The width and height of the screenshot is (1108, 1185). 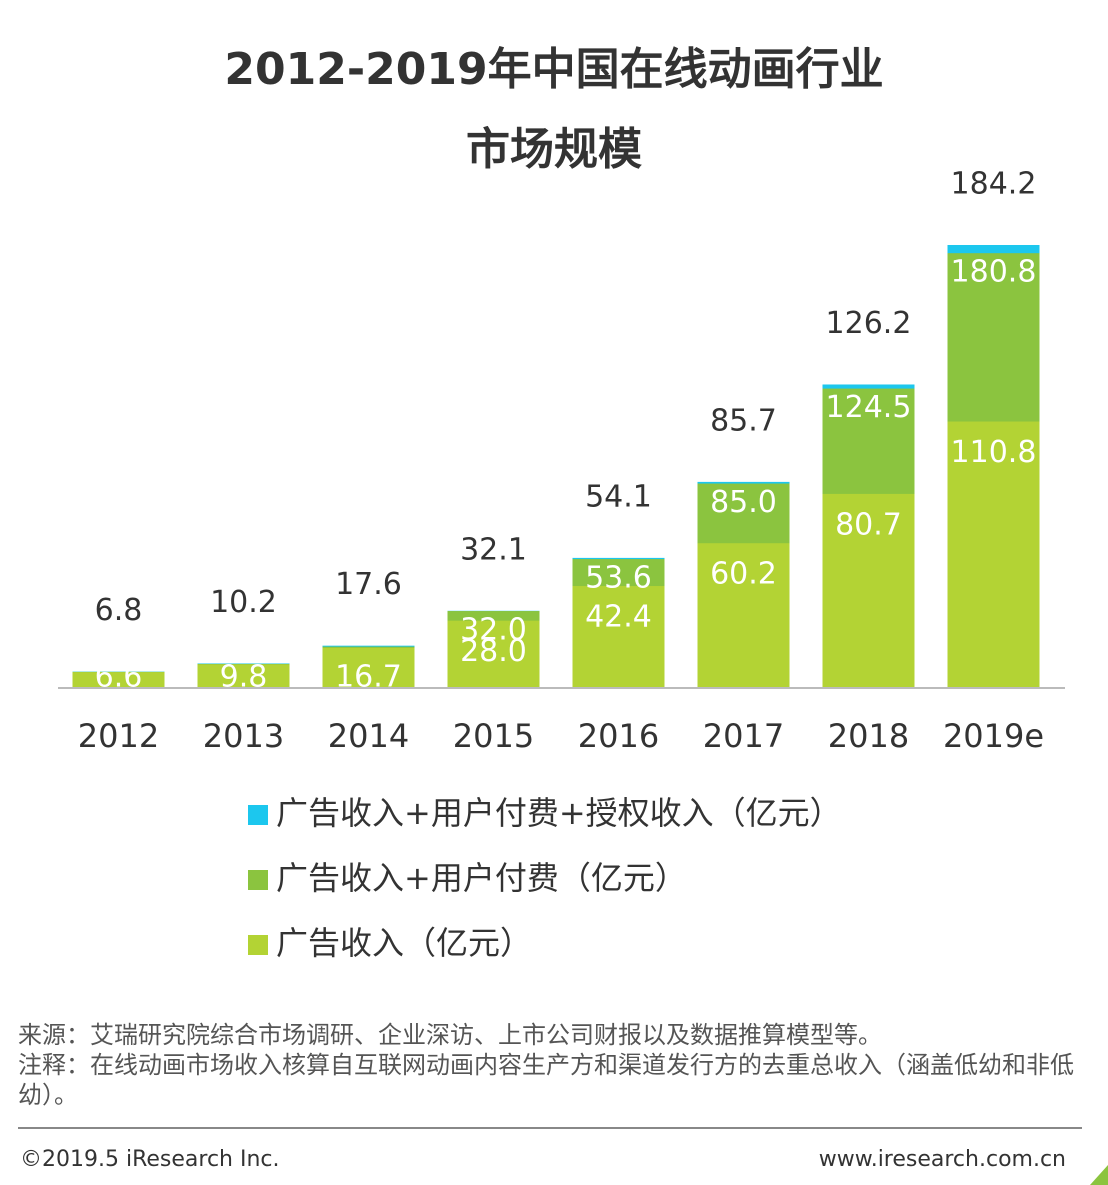 I want to click on value-label: 80.7, so click(x=868, y=524).